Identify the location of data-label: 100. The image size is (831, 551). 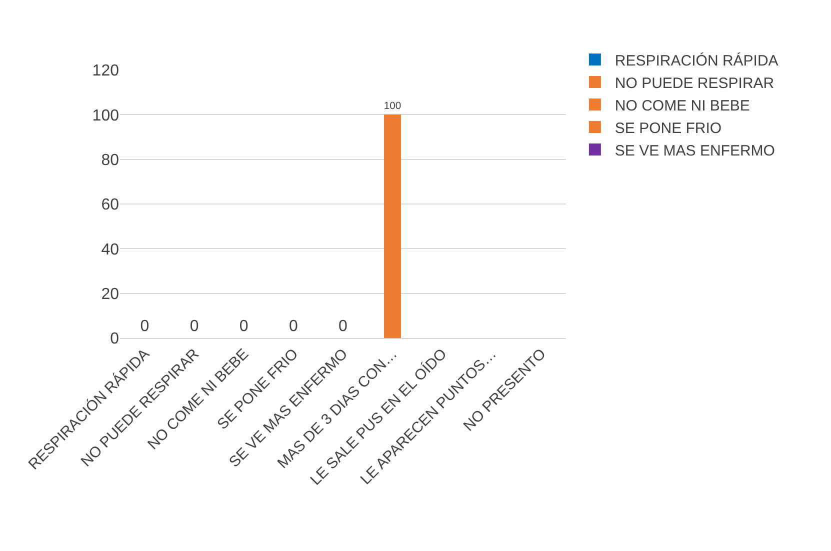
(393, 106).